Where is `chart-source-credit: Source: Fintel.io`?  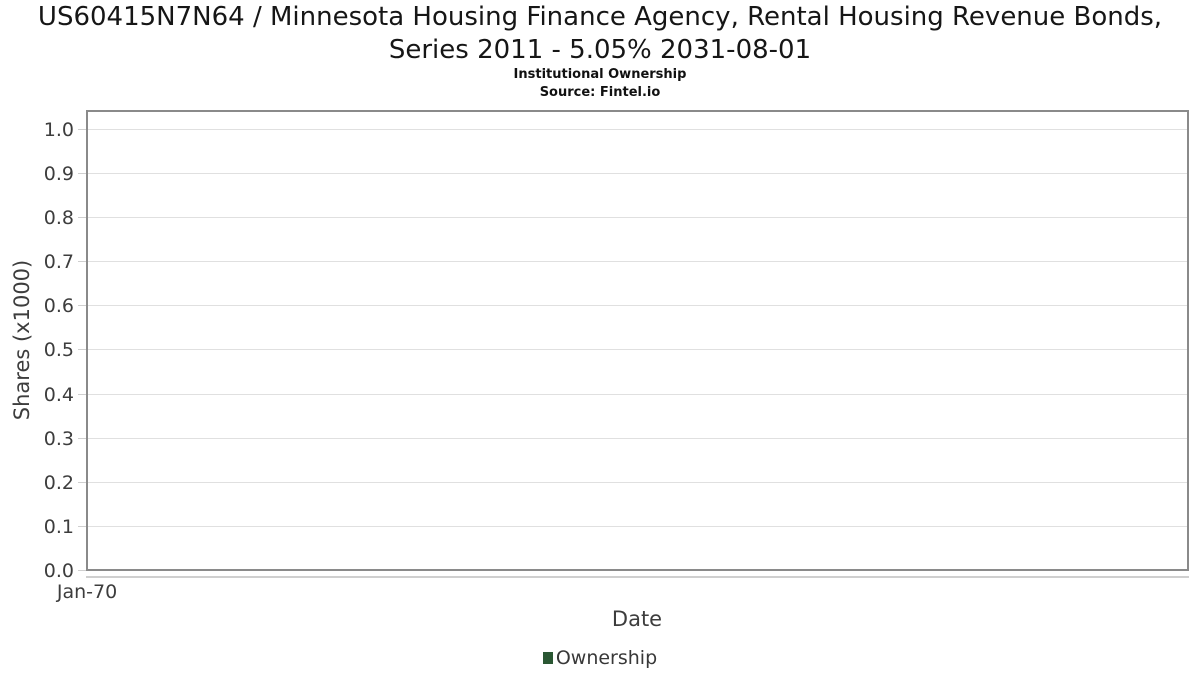 chart-source-credit: Source: Fintel.io is located at coordinates (600, 92).